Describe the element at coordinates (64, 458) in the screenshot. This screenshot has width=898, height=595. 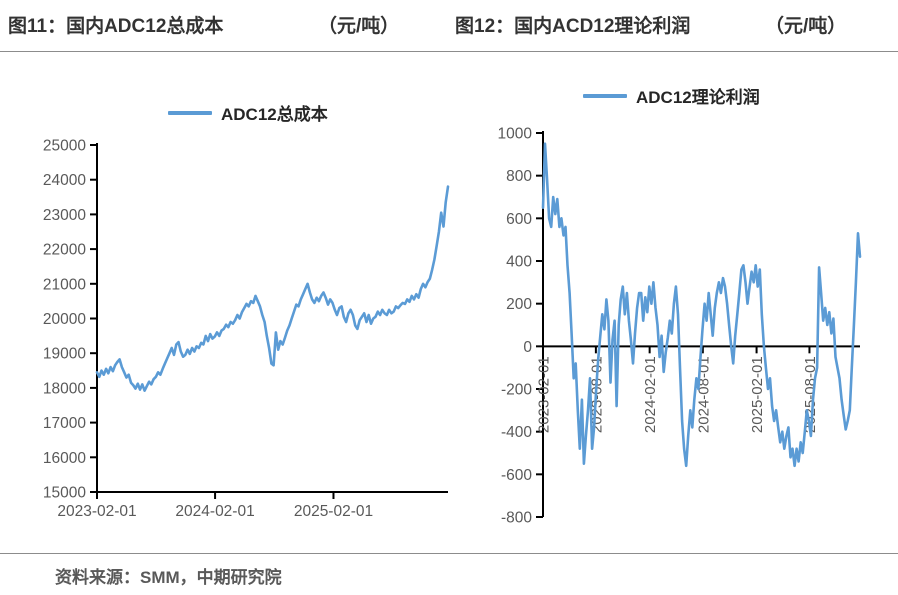
I see `y-tick-label: 16000` at that location.